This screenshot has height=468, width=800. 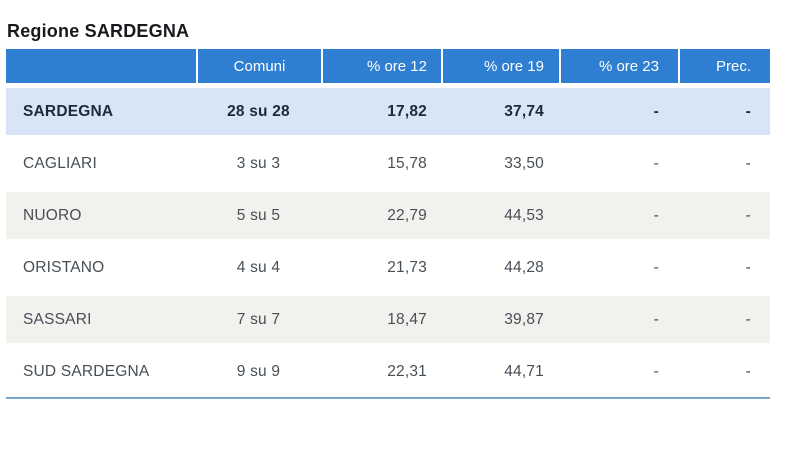 I want to click on header-ore-12: % ore 12, so click(x=381, y=66).